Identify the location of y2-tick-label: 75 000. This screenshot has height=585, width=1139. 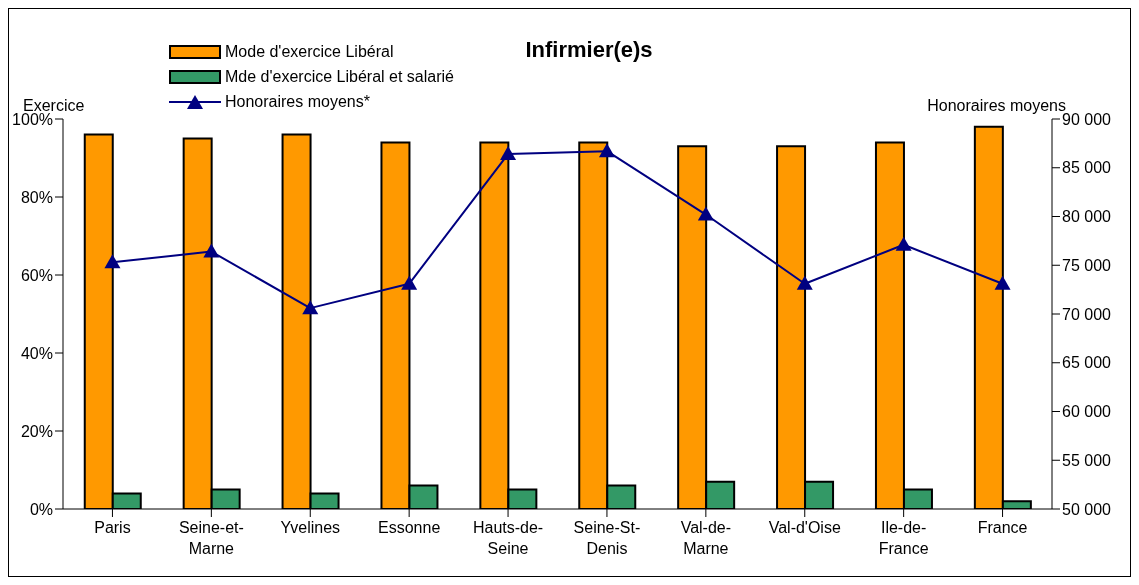
(1087, 265).